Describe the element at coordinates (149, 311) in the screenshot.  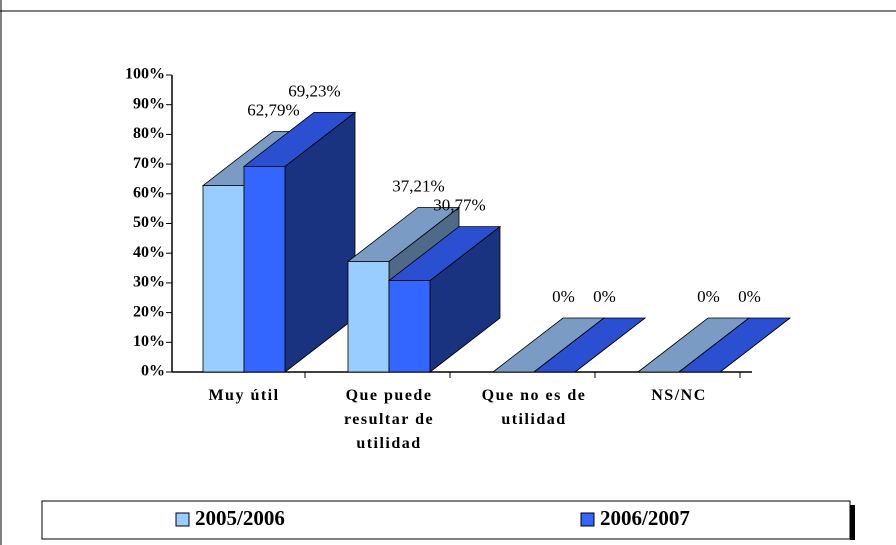
I see `y-tick-label: 20%` at that location.